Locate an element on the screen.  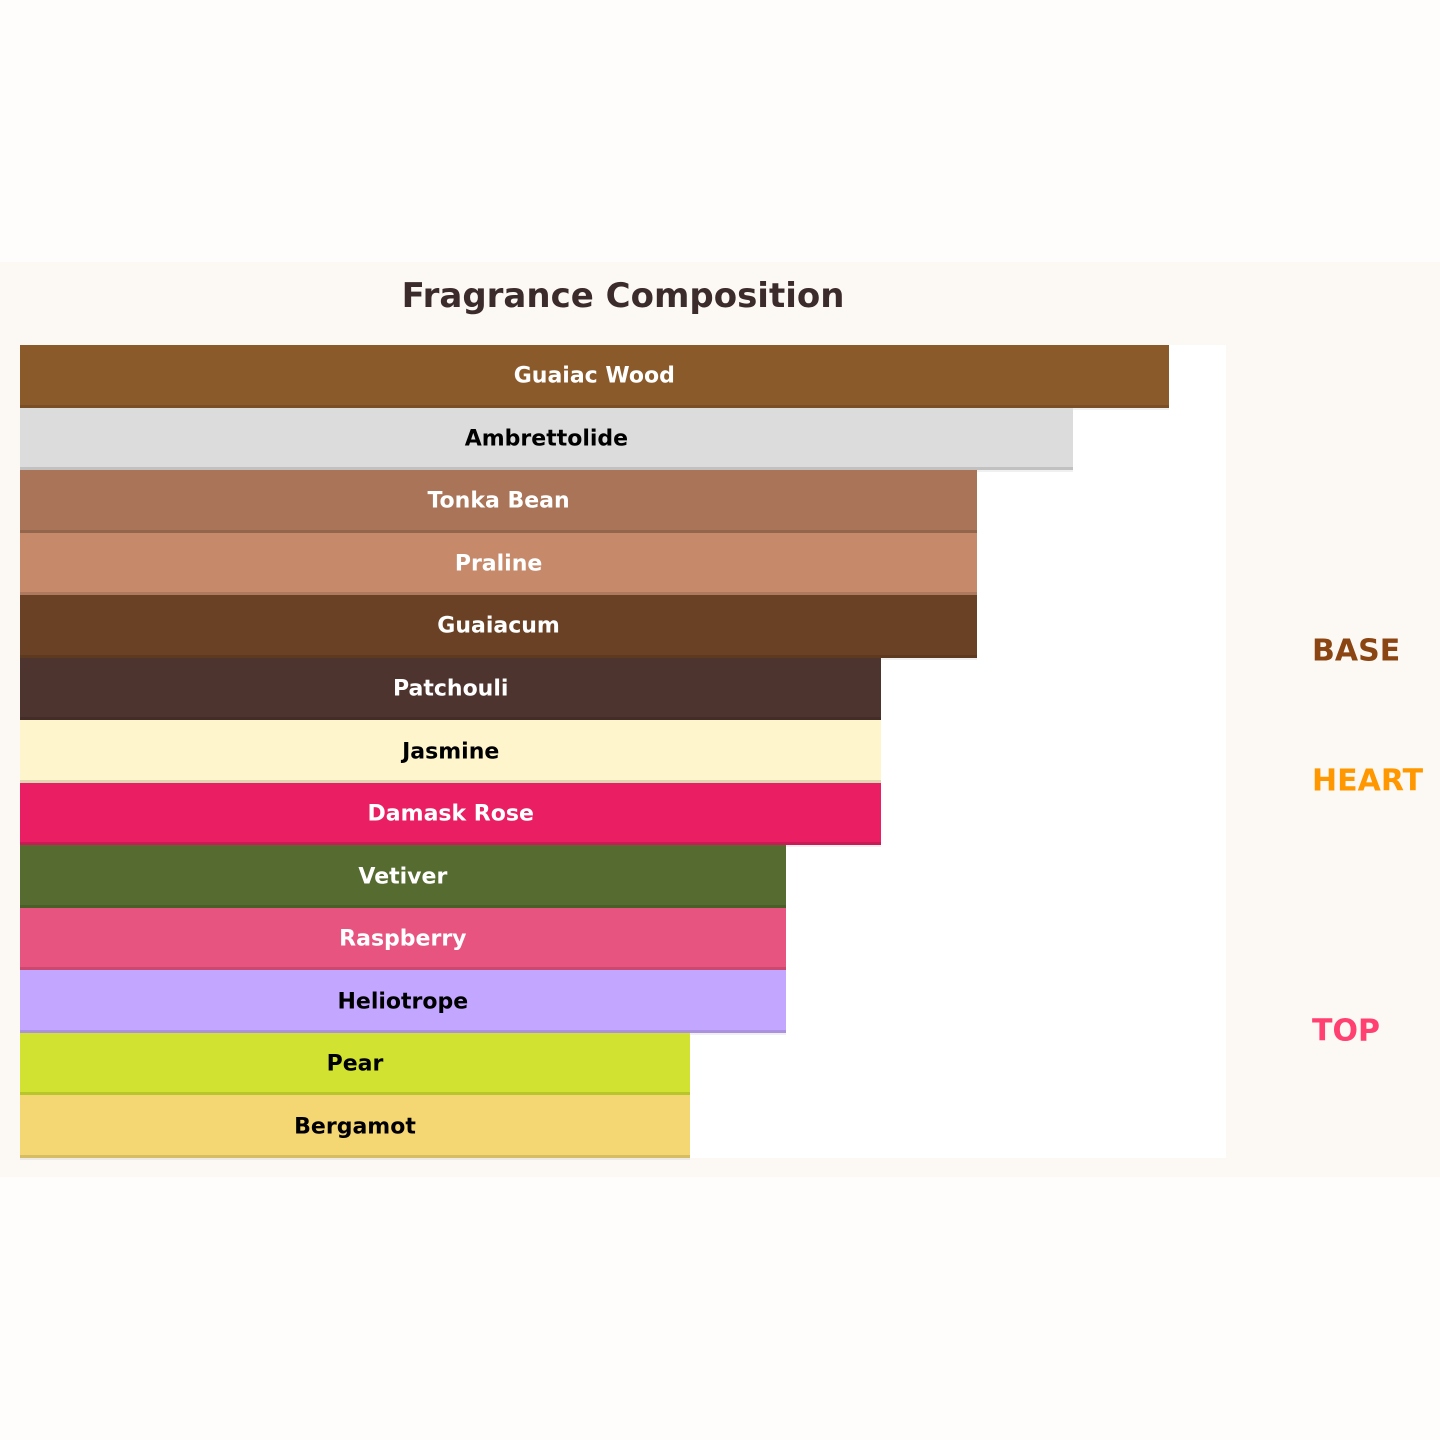
chart-title: Fragrance Composition is located at coordinates (623, 296).